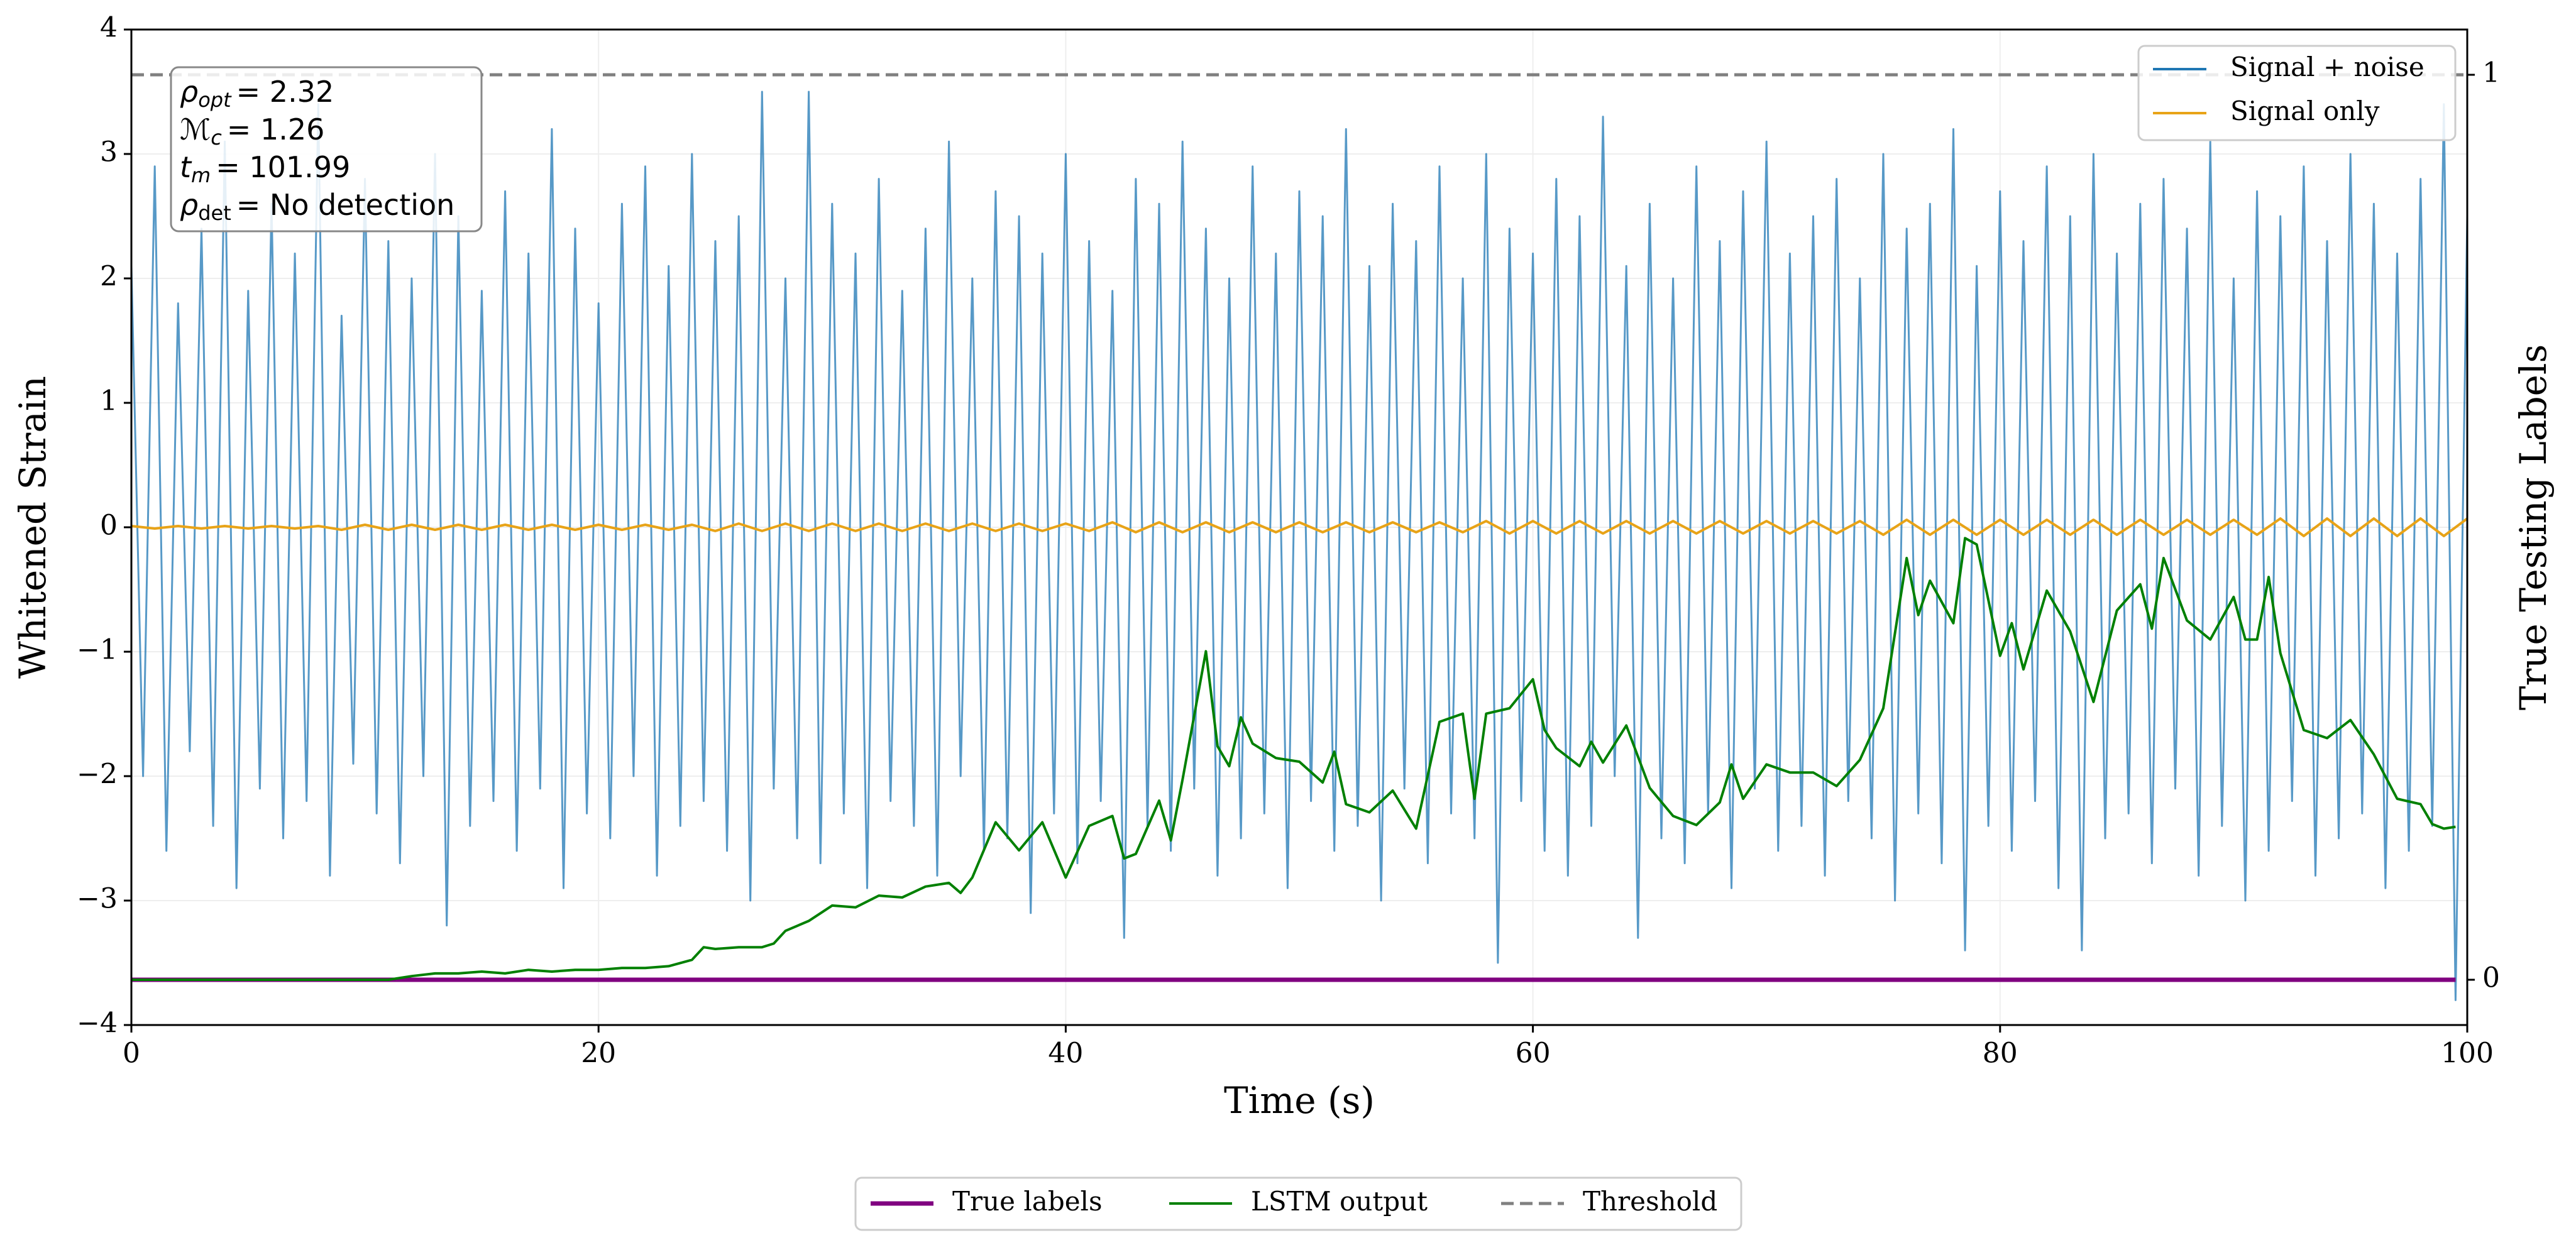 This screenshot has height=1250, width=2576. What do you see at coordinates (32, 527) in the screenshot?
I see `y-axis-label: Whitened Strain` at bounding box center [32, 527].